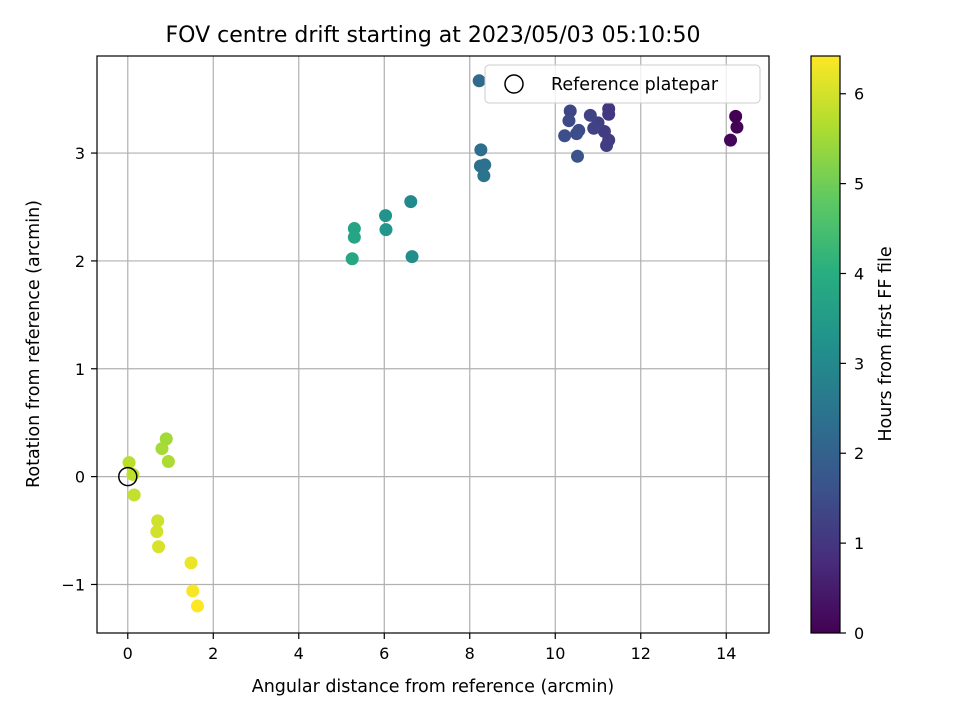  Describe the element at coordinates (433, 687) in the screenshot. I see `x-axis-label: Angular distance from reference (arcmin)` at that location.